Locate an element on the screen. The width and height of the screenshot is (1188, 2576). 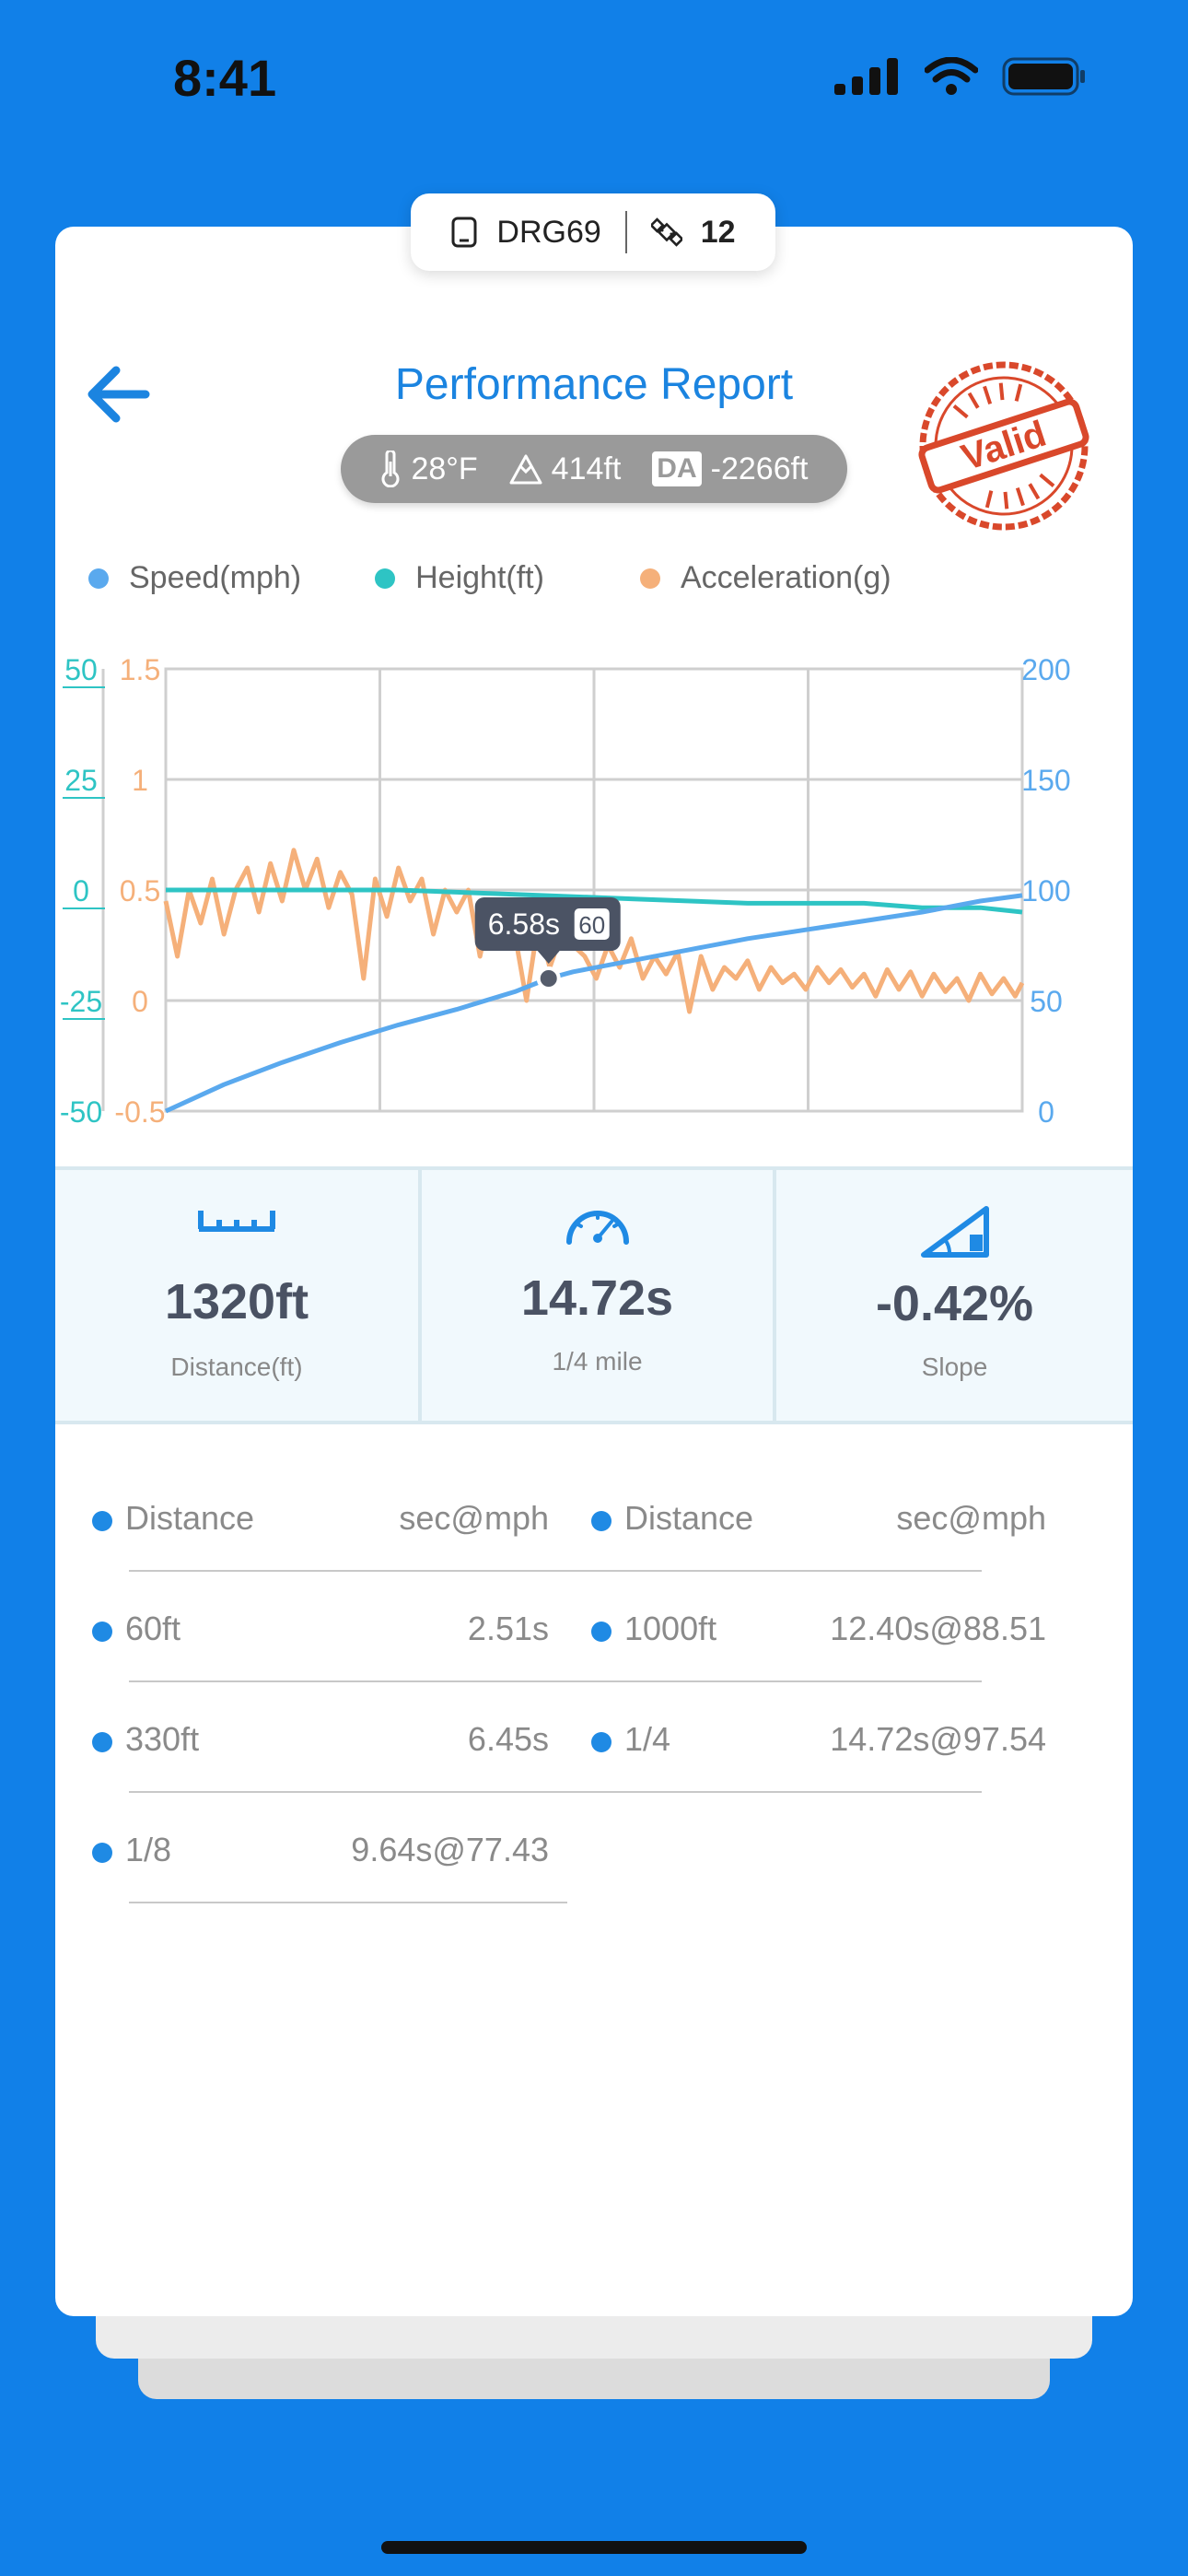
split-time: 2.51s is located at coordinates (508, 1628).